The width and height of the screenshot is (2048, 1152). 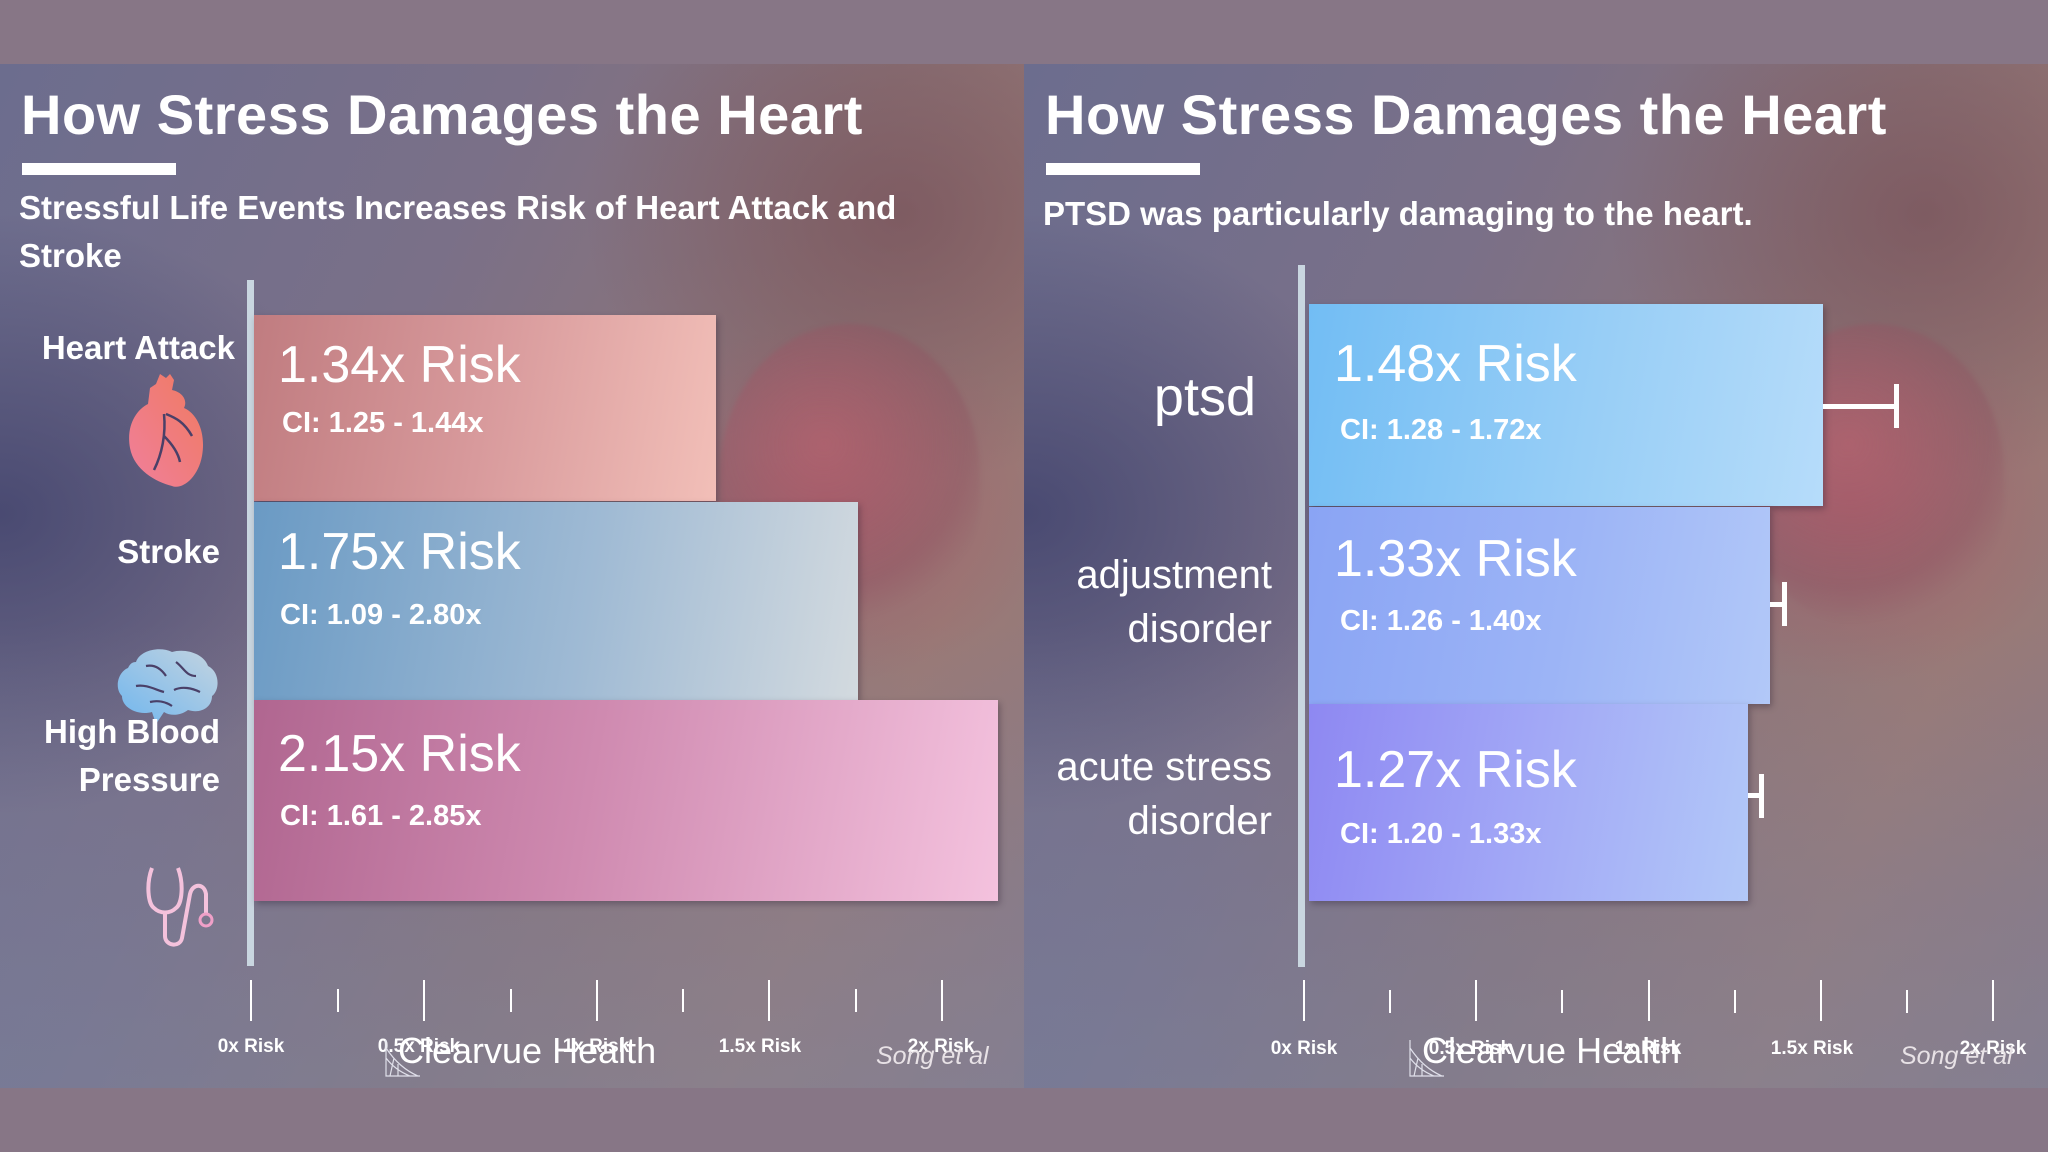 I want to click on ci-label: CI: 1.09 - 2.80x, so click(x=381, y=615).